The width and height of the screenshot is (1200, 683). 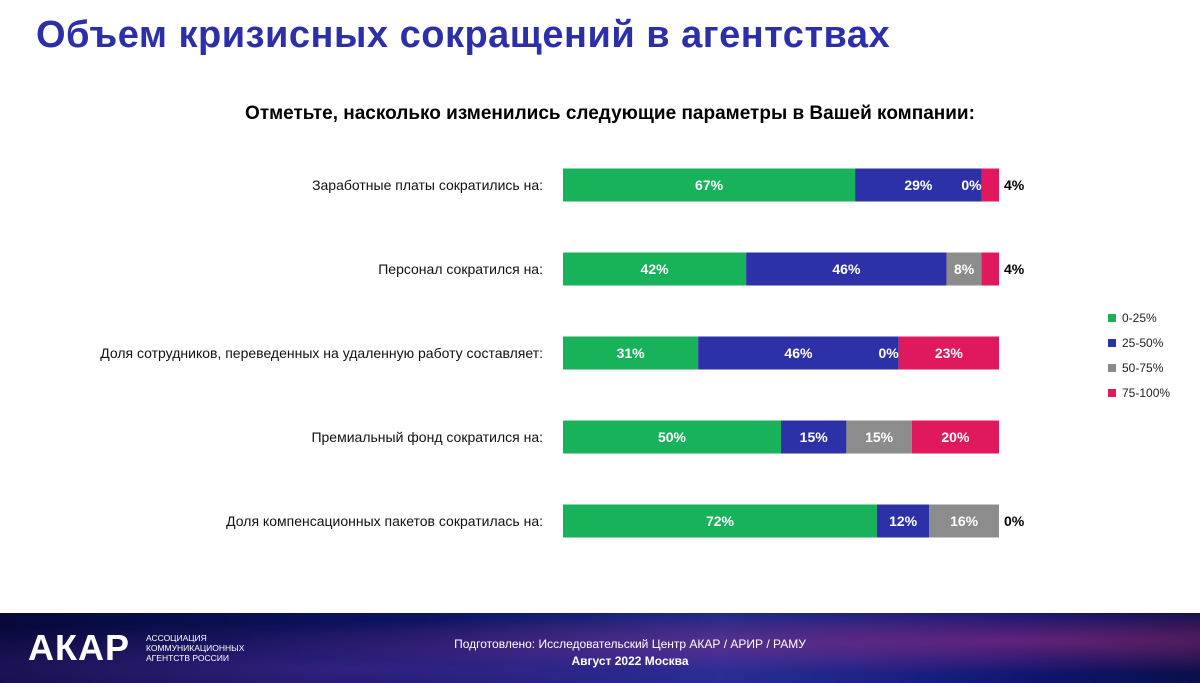 I want to click on data-label: 42%, so click(x=655, y=269).